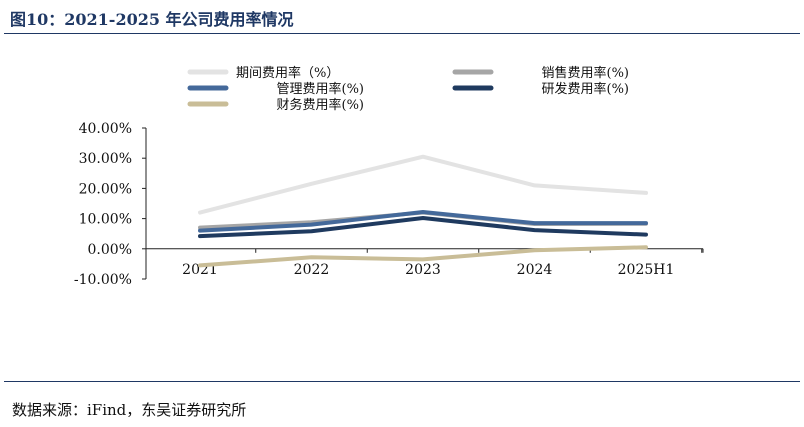 The height and width of the screenshot is (427, 804). What do you see at coordinates (105, 159) in the screenshot?
I see `y-tick-label: 30.00%` at bounding box center [105, 159].